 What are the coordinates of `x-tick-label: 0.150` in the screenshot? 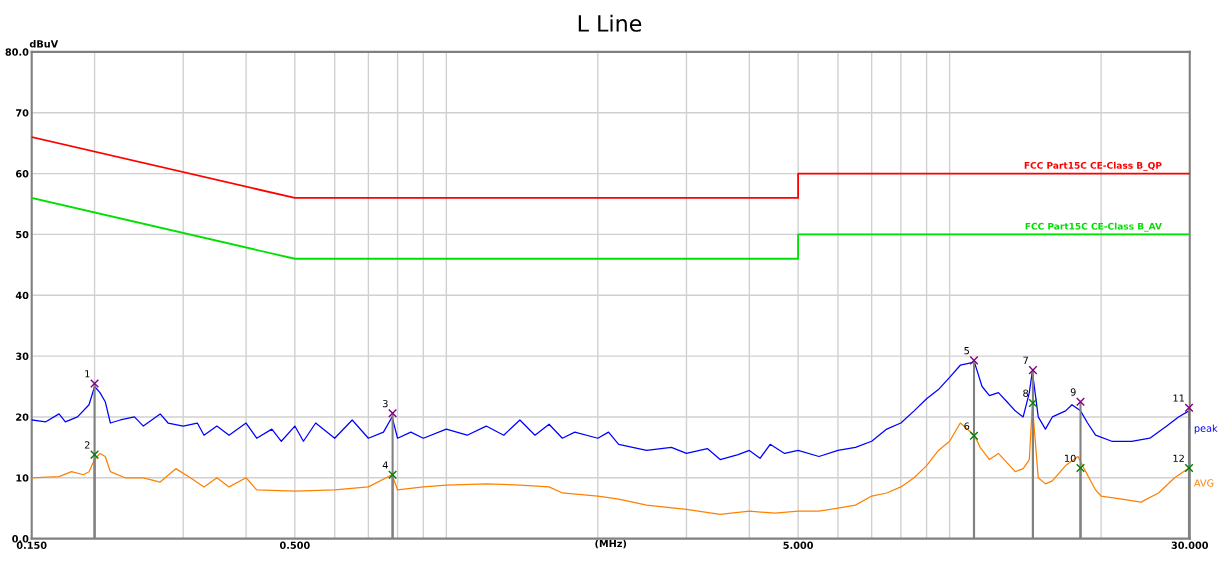 It's located at (31, 545).